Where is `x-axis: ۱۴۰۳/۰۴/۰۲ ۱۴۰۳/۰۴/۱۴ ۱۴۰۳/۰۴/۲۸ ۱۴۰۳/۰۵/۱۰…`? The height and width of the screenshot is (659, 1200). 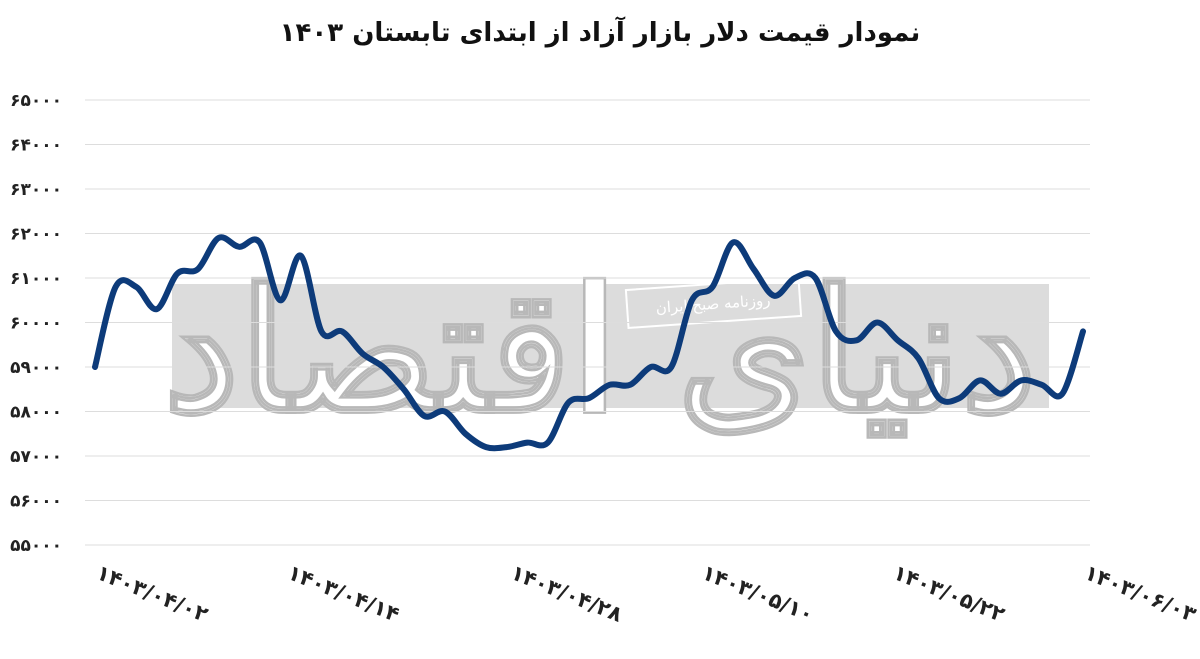
x-axis: ۱۴۰۳/۰۴/۰۲ ۱۴۰۳/۰۴/۱۴ ۱۴۰۳/۰۴/۲۸ ۱۴۰۳/۰۵/۱۰… is located at coordinates (646, 593).